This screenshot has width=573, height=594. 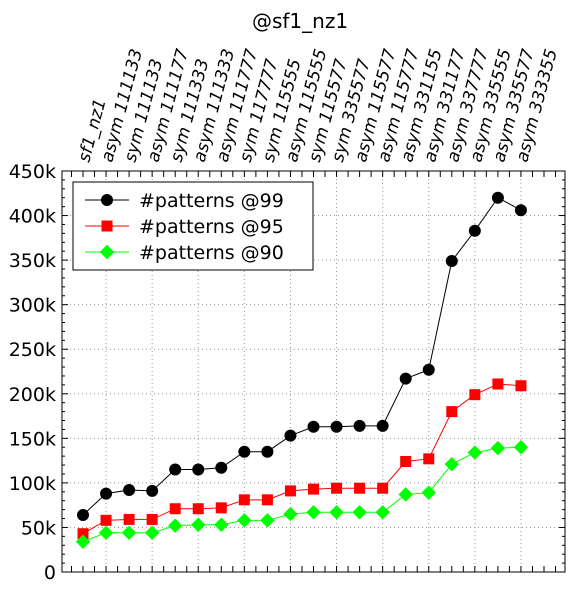 I want to click on legend-label: #patterns @90, so click(x=211, y=253).